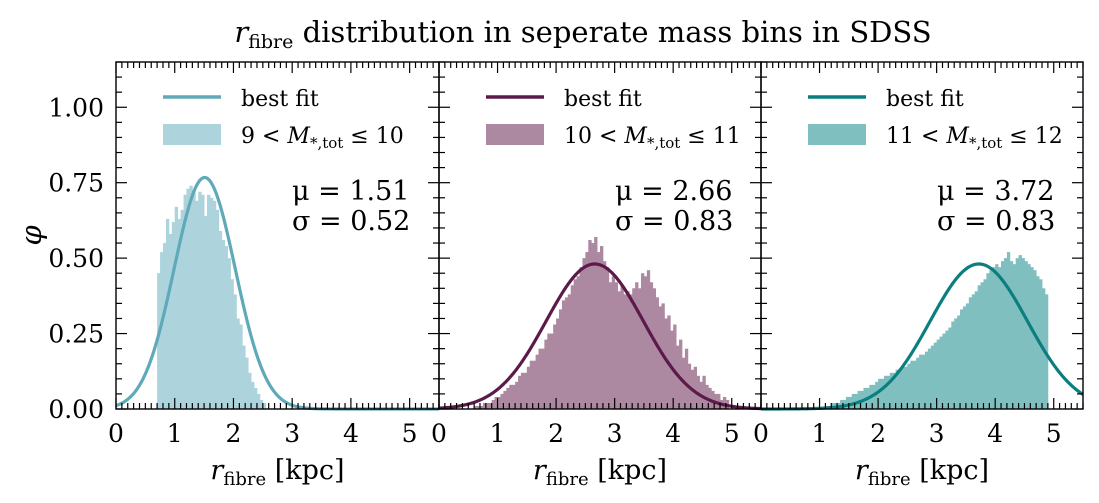  I want to click on x-tick-label: 1, so click(820, 433).